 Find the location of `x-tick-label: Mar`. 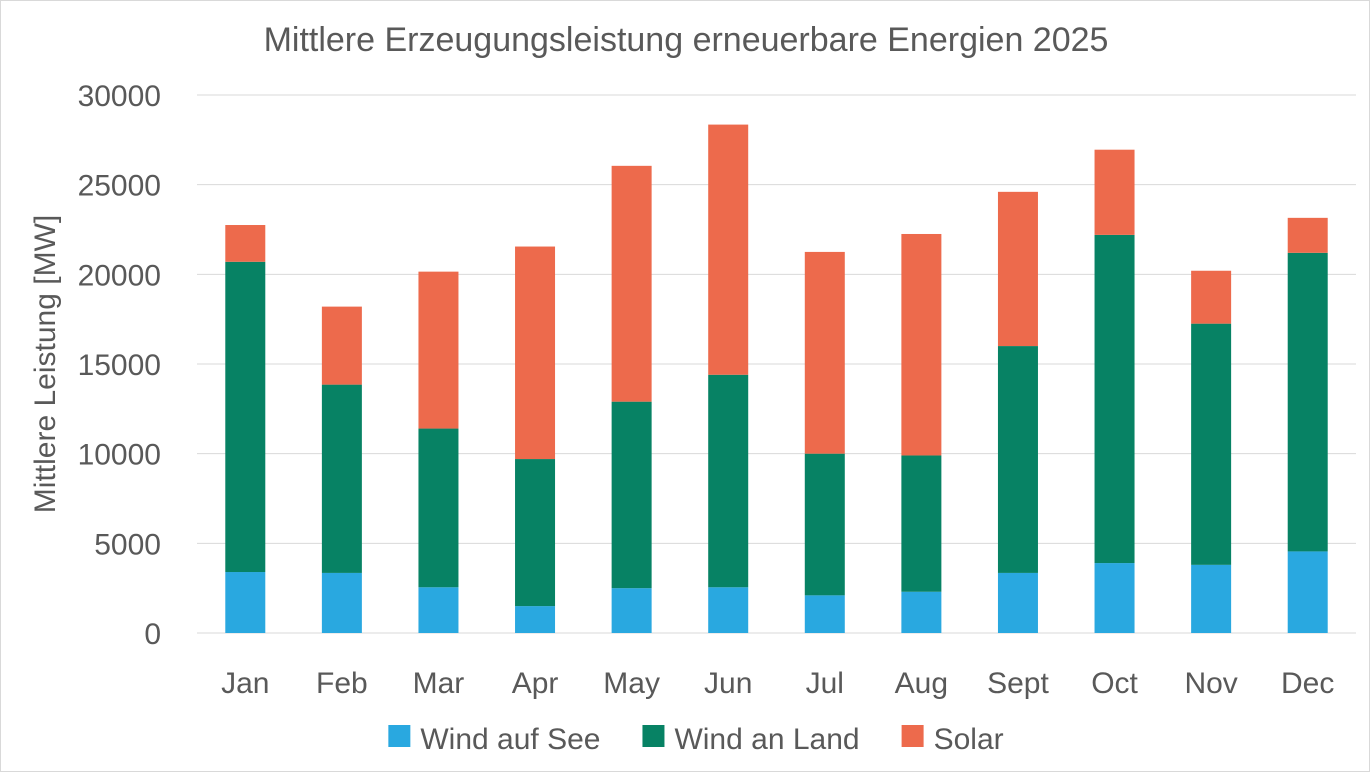

x-tick-label: Mar is located at coordinates (439, 683).